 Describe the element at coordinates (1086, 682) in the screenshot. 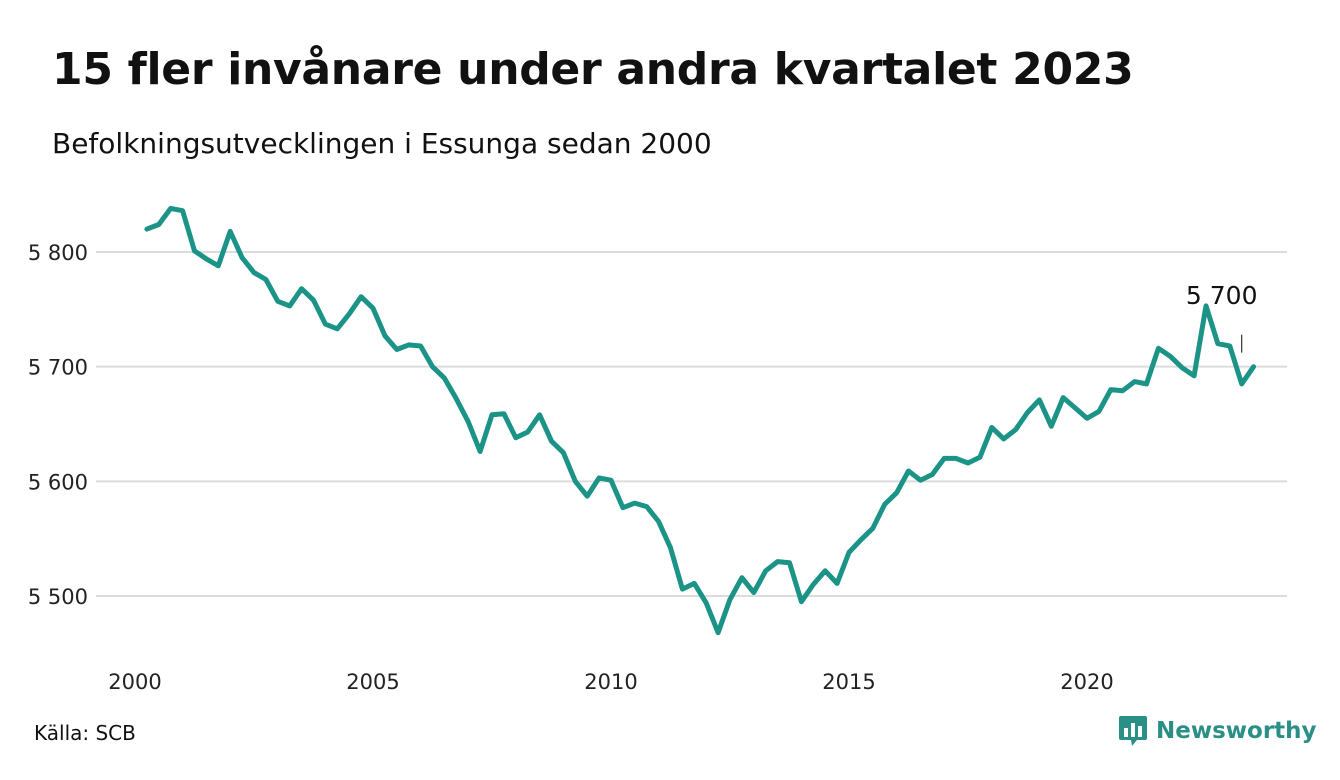

I see `x-tick-label: 2020` at that location.